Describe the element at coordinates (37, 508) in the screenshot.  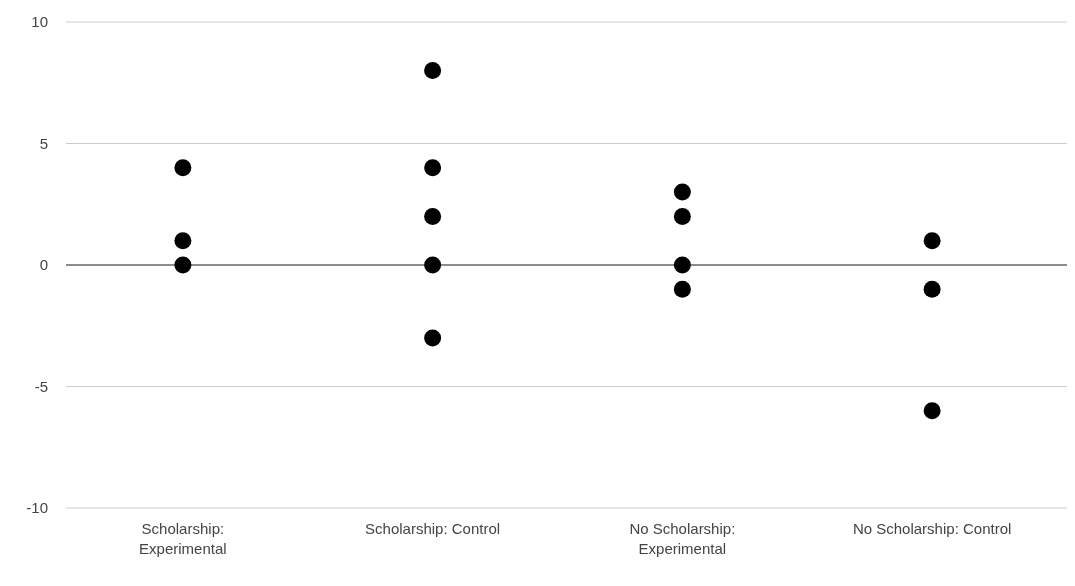
I see `y-tick-label: -10` at that location.